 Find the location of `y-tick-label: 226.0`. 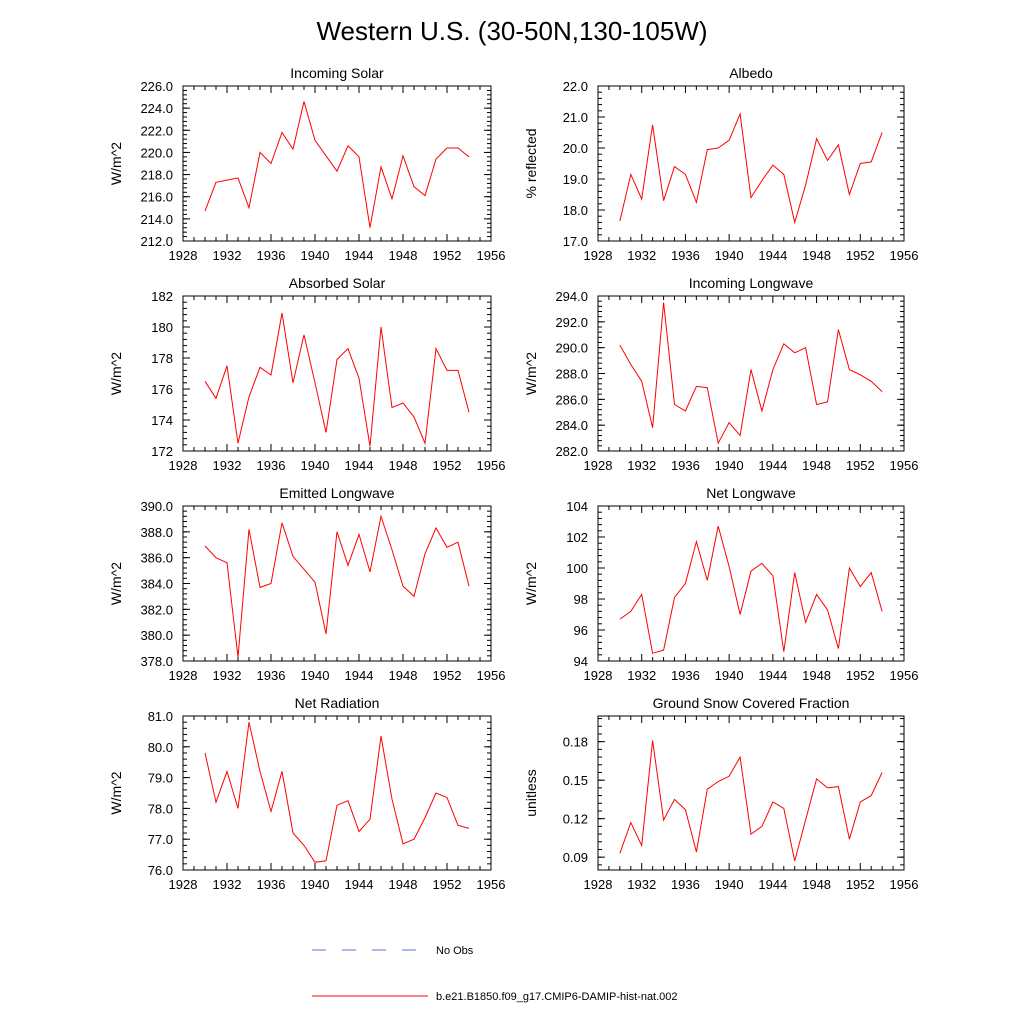

y-tick-label: 226.0 is located at coordinates (156, 86).